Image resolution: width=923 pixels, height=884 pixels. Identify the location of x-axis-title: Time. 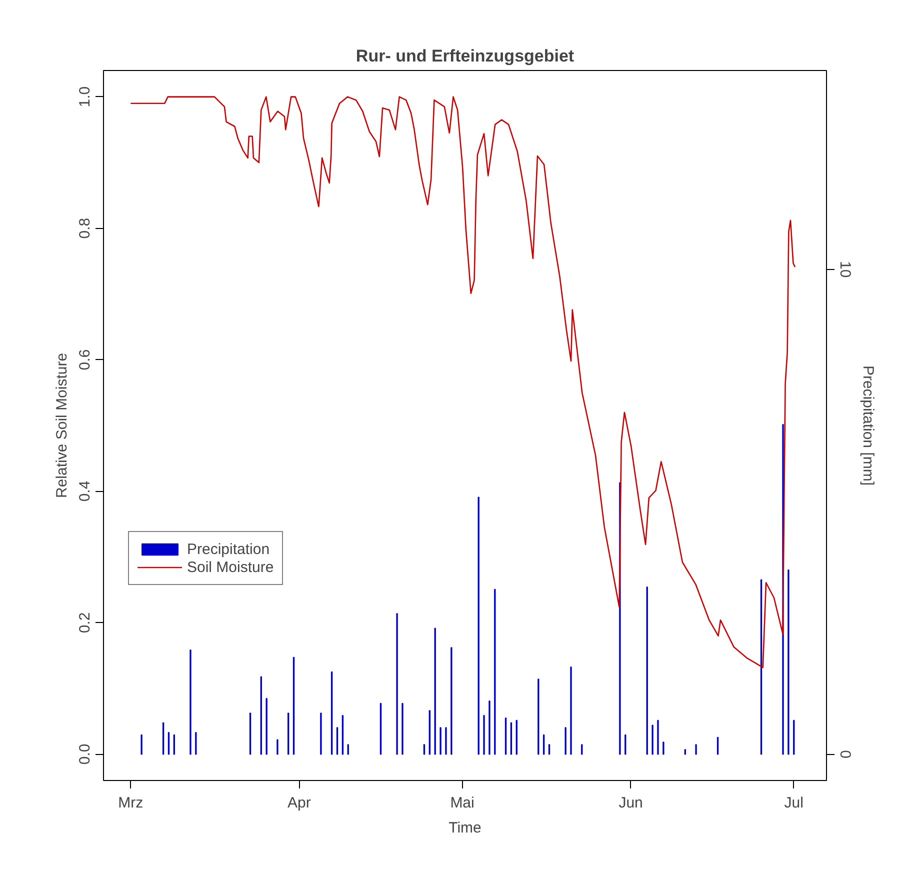
(465, 828).